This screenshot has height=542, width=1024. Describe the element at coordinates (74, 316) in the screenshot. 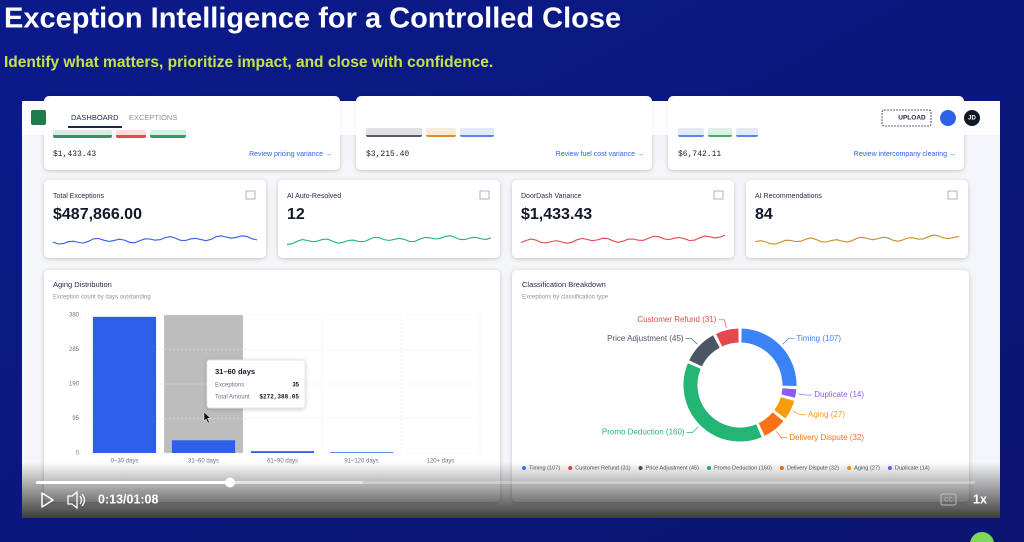

I see `y-tick-label: 380` at that location.